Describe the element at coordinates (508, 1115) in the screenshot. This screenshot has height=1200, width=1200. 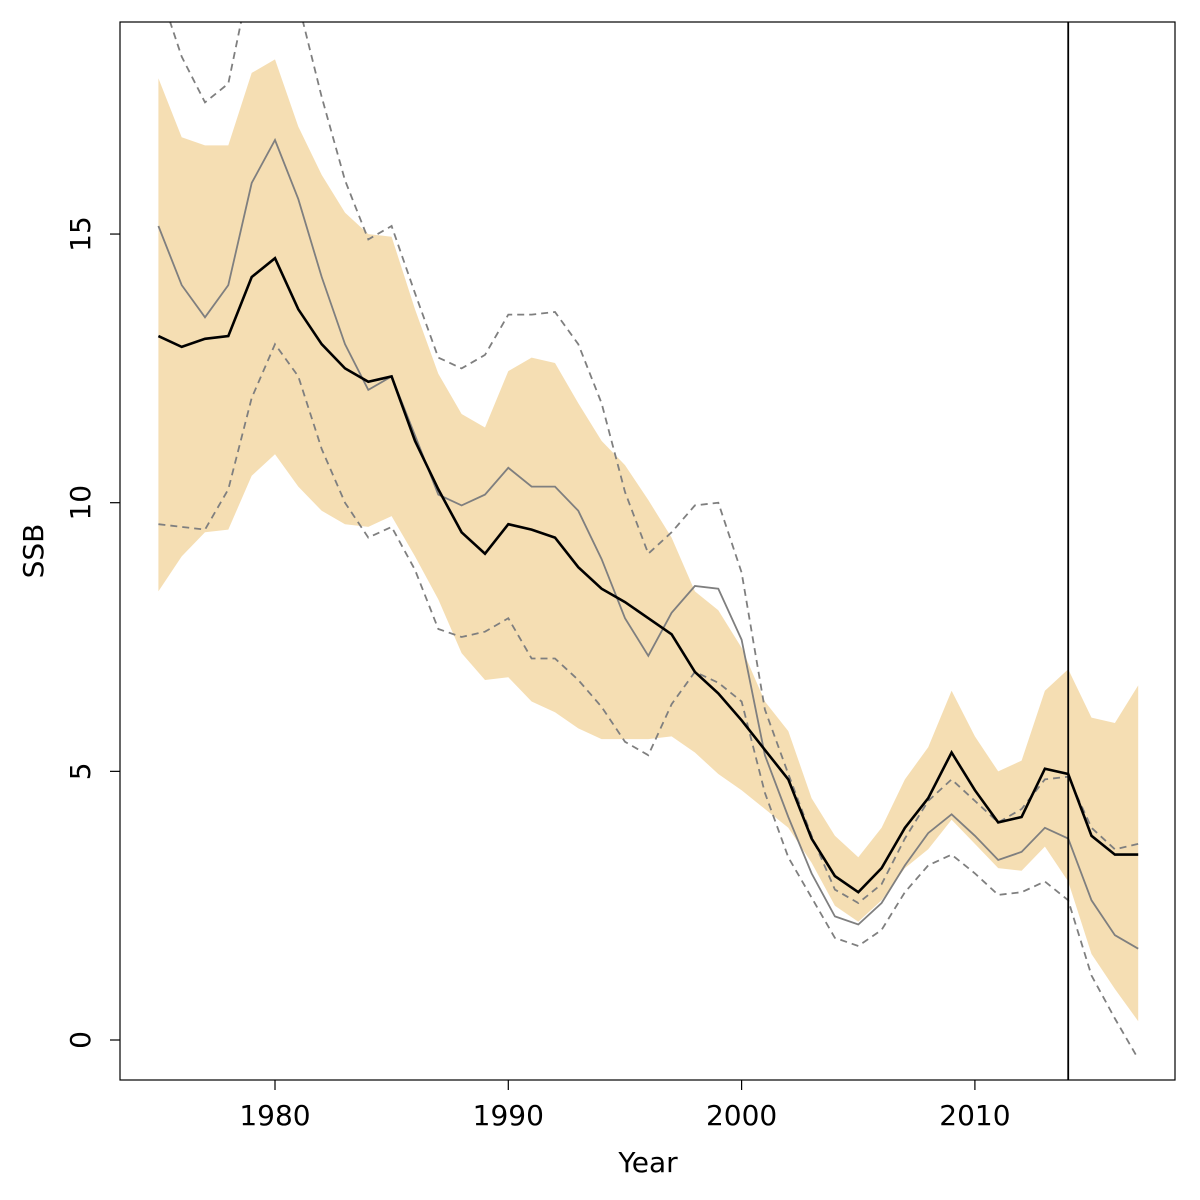
I see `x-tick-label: 1990` at that location.